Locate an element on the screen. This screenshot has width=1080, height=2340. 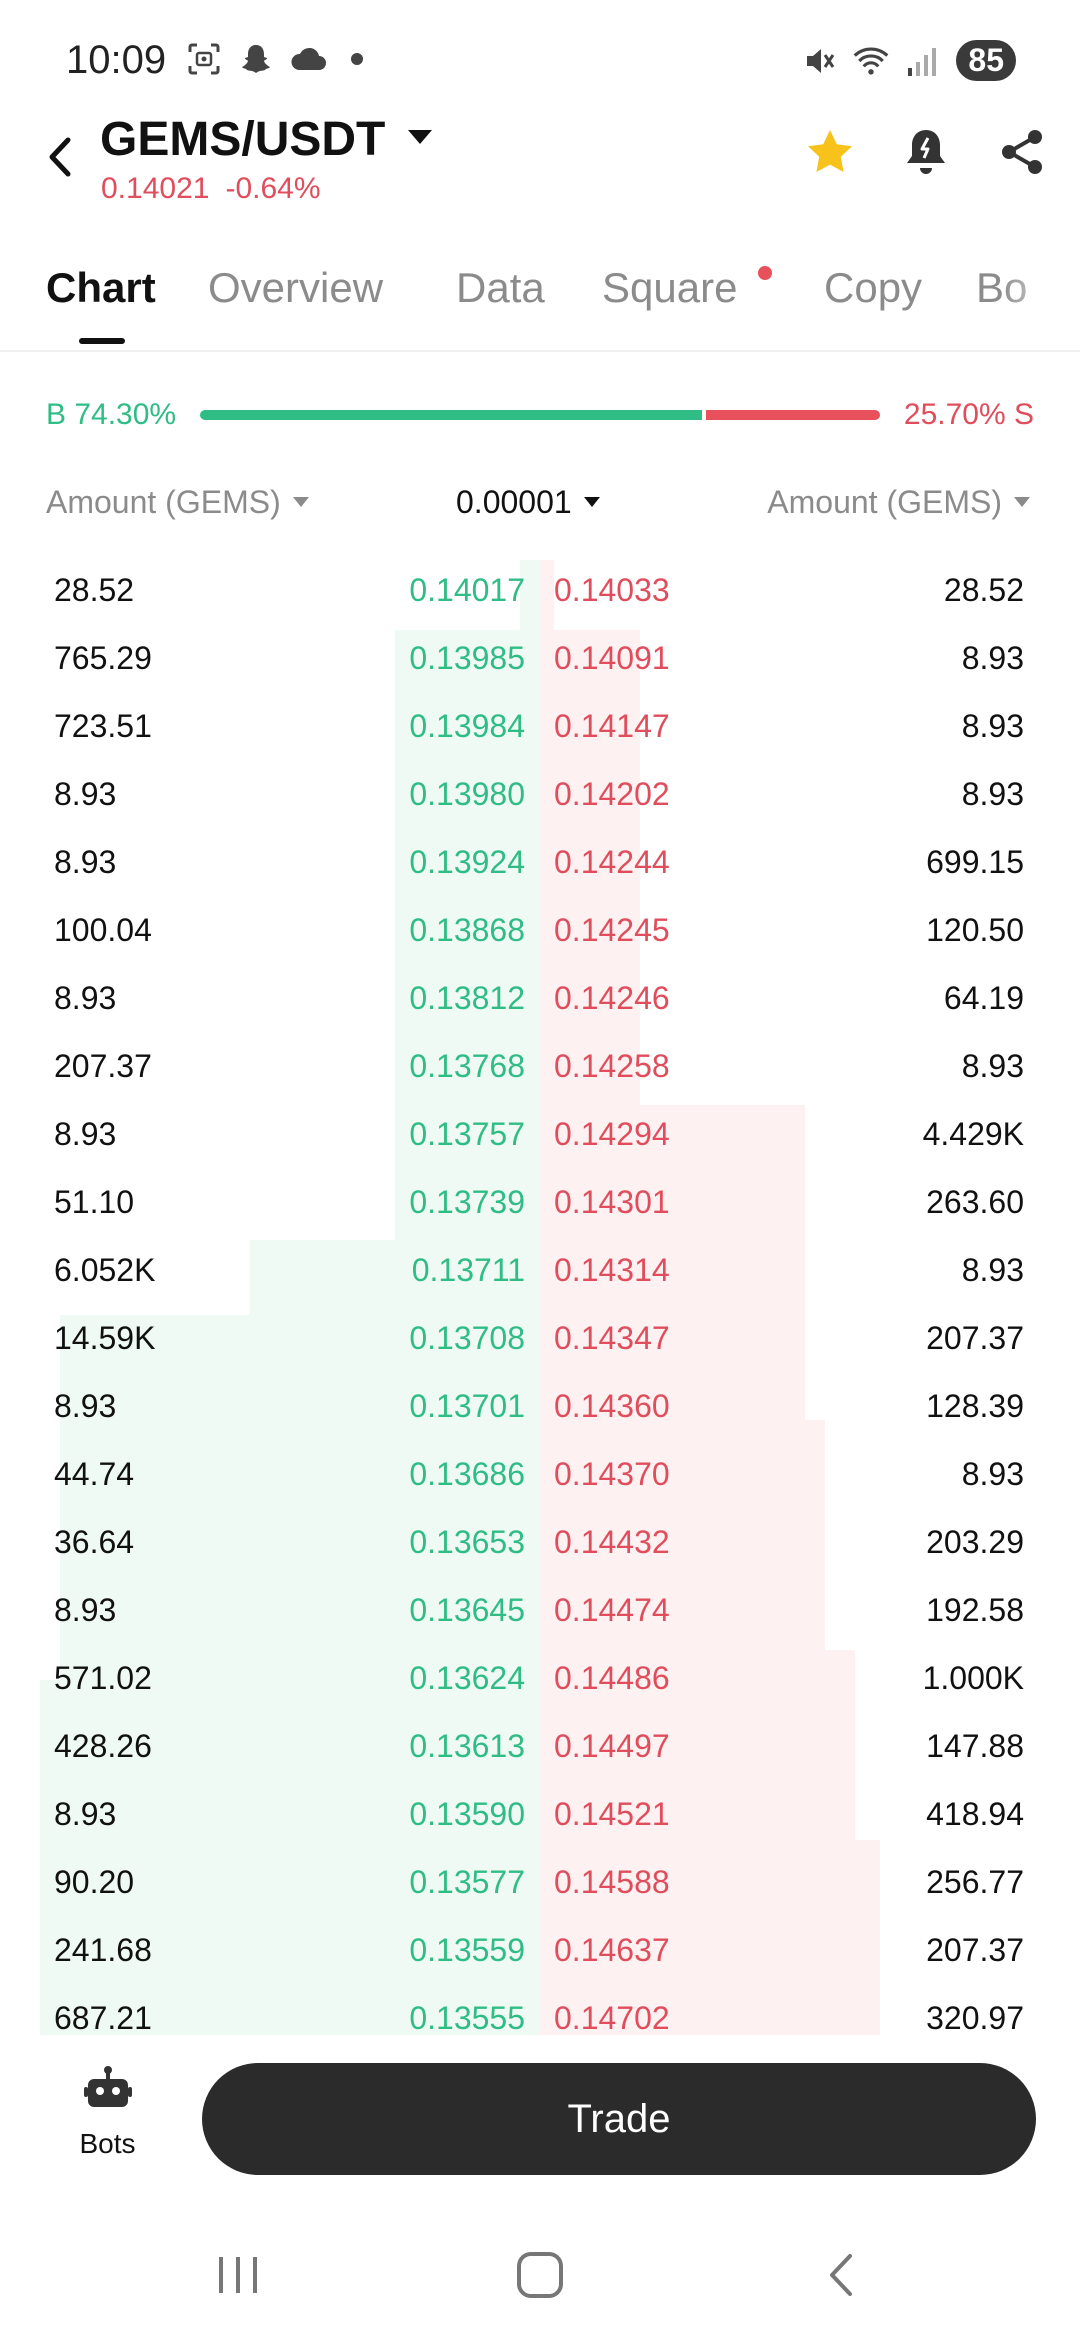
bid-quantity: 687.21 is located at coordinates (103, 2017).